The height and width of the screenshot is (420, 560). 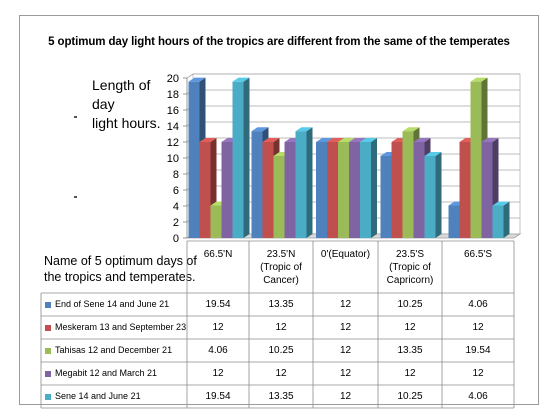 What do you see at coordinates (98, 396) in the screenshot?
I see `legend-label: Sene 14 and June 21` at bounding box center [98, 396].